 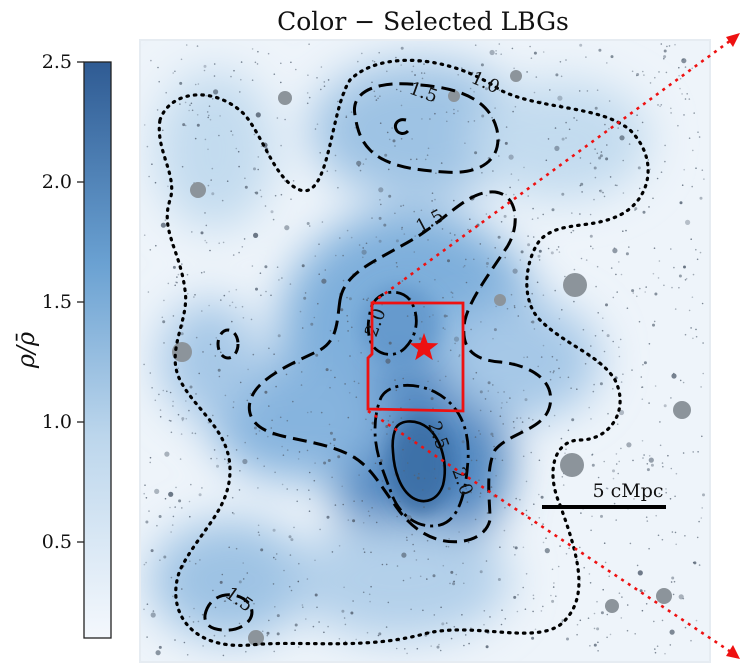 What do you see at coordinates (57, 182) in the screenshot?
I see `colorbar-tick-label: 2.0` at bounding box center [57, 182].